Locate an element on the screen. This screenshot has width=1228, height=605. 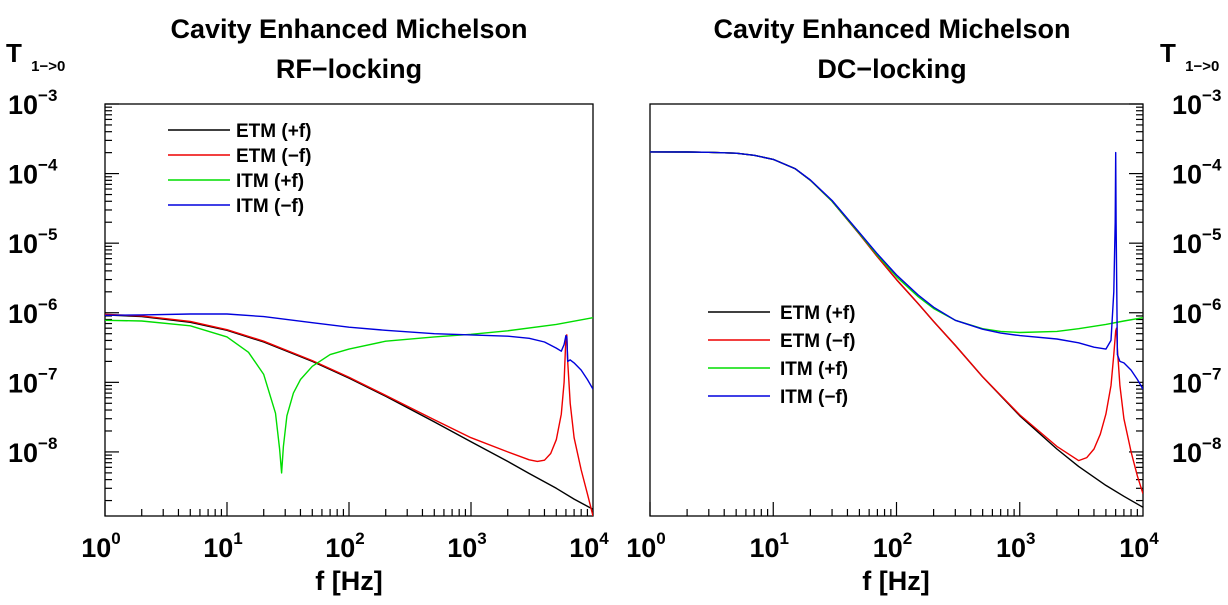
legend-label: ETM (−f) is located at coordinates (817, 341).